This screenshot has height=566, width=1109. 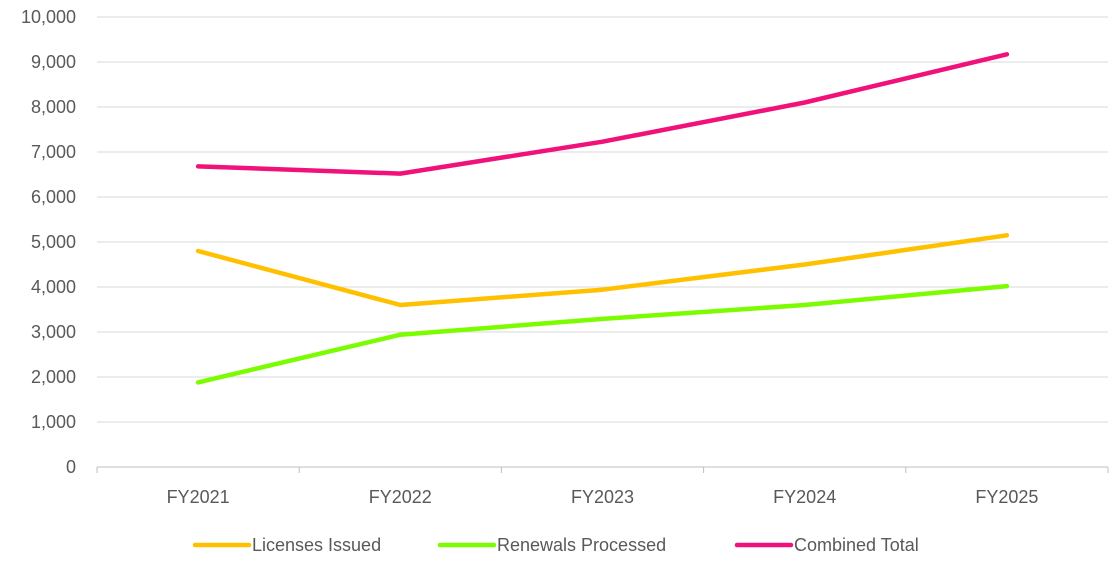 What do you see at coordinates (602, 469) in the screenshot?
I see `x-axis` at bounding box center [602, 469].